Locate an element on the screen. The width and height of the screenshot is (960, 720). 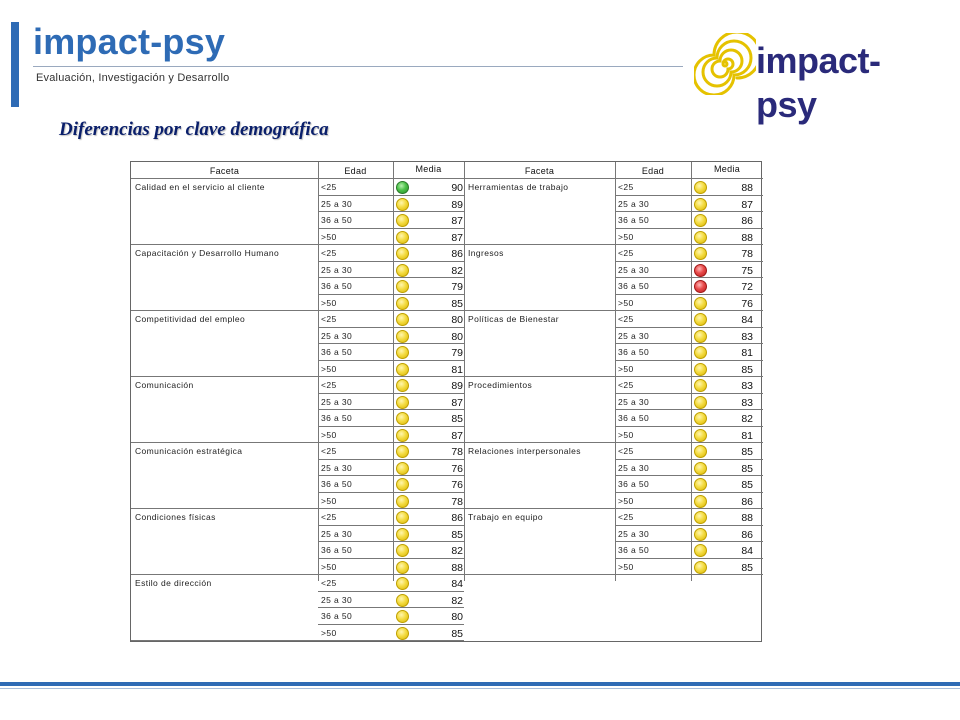
faceta-label: Relaciones interpersonales is located at coordinates (524, 451).